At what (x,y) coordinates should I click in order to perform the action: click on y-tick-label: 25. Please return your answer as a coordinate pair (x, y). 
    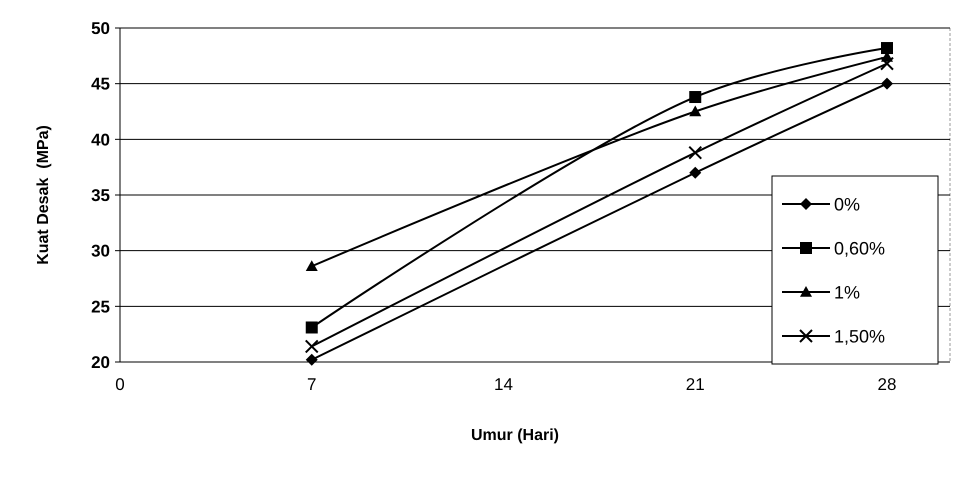
    Looking at the image, I should click on (100, 306).